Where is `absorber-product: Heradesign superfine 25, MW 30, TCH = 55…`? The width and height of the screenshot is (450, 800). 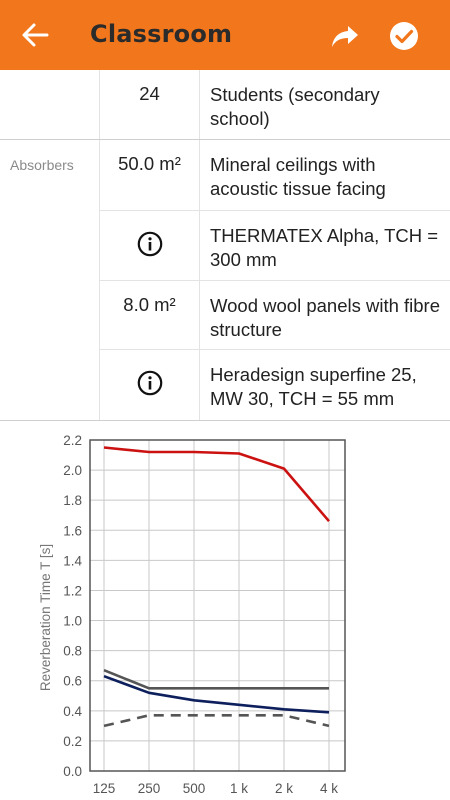
absorber-product: Heradesign superfine 25, MW 30, TCH = 55… is located at coordinates (313, 386).